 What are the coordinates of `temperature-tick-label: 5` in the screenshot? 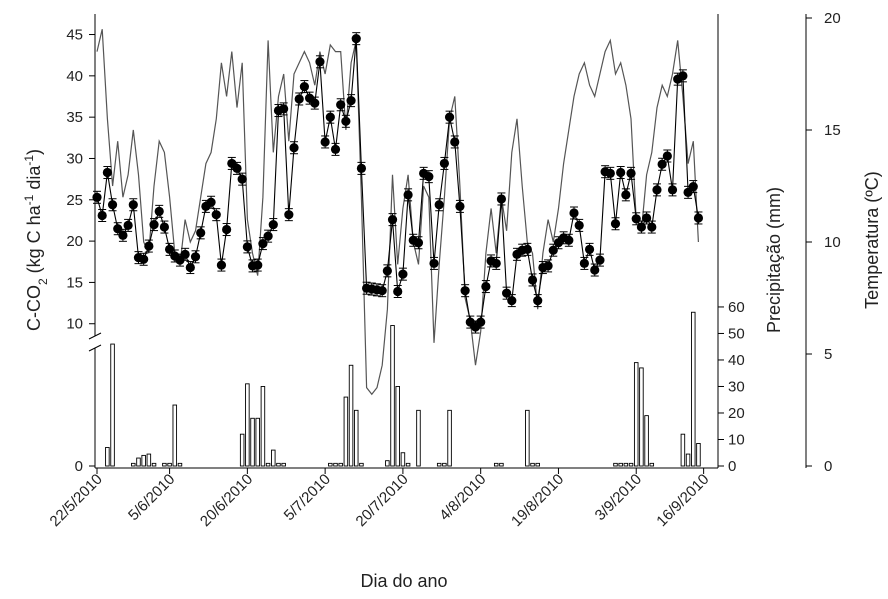 It's located at (828, 354).